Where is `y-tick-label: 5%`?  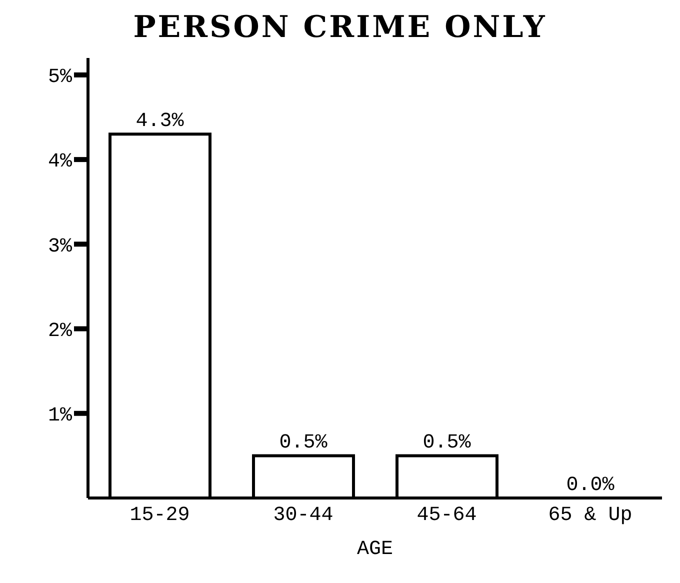
y-tick-label: 5% is located at coordinates (60, 78).